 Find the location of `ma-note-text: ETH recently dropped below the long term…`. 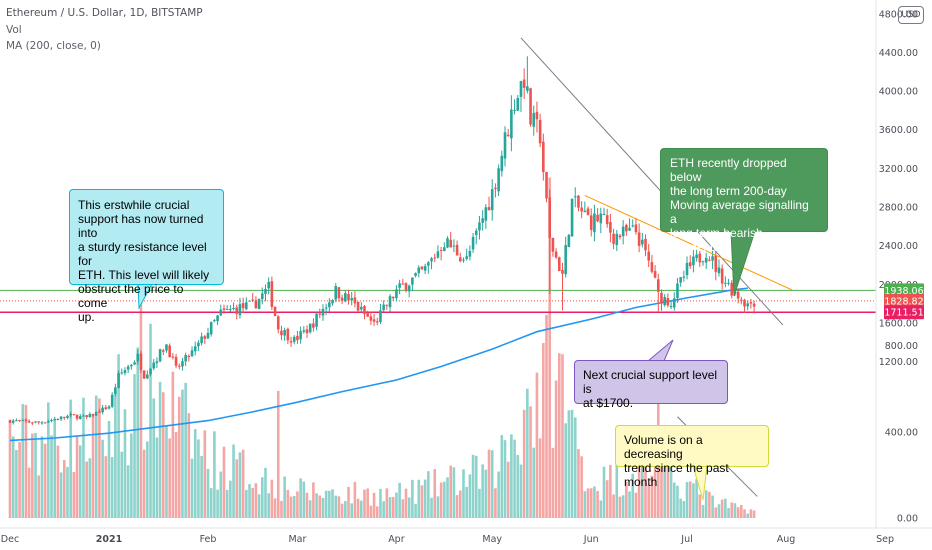

ma-note-text: ETH recently dropped below the long term… is located at coordinates (739, 205).